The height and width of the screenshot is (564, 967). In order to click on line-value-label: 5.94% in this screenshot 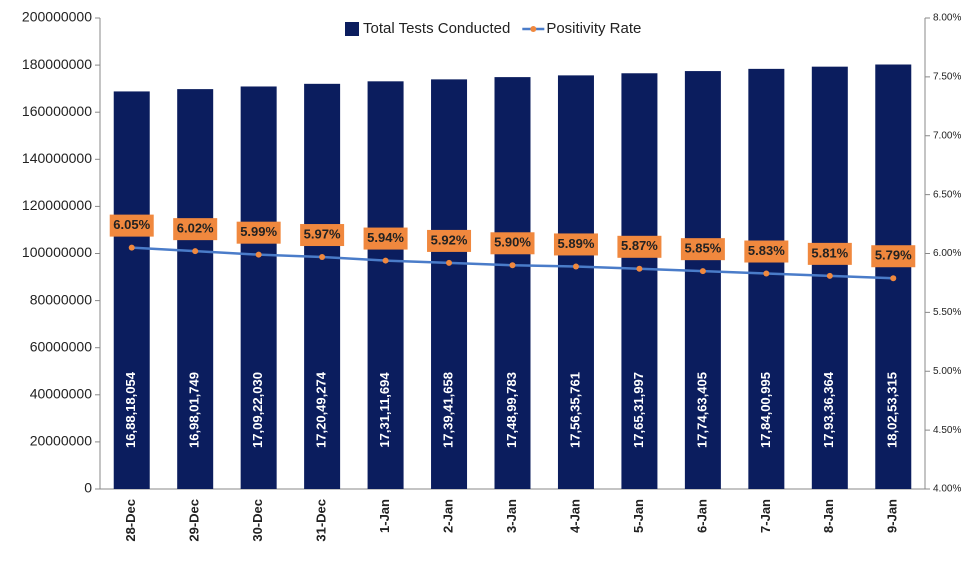, I will do `click(385, 237)`.